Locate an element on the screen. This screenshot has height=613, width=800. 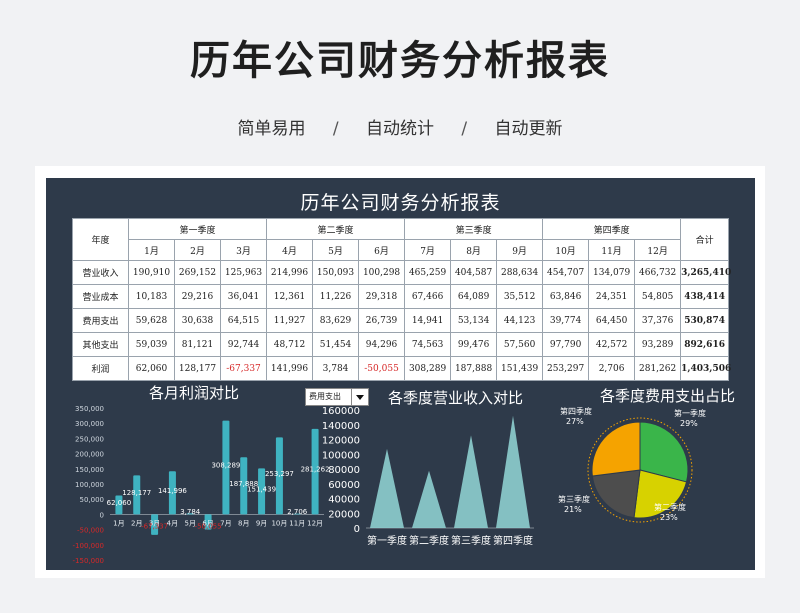
table-cell: 36,041 is located at coordinates (243, 296).